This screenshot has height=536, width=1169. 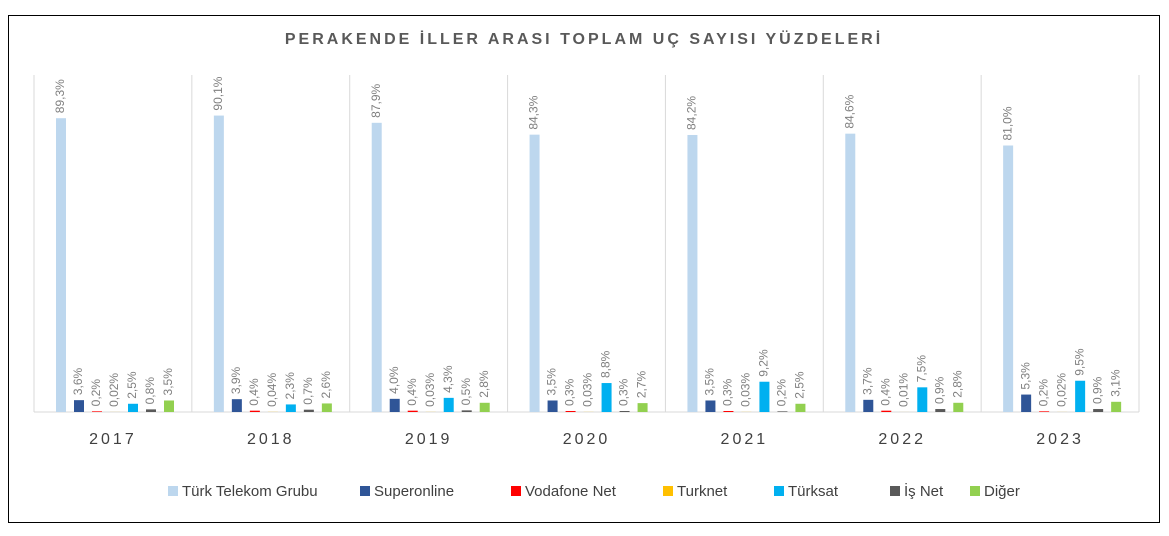 I want to click on value-label: 0,02%, so click(x=114, y=390).